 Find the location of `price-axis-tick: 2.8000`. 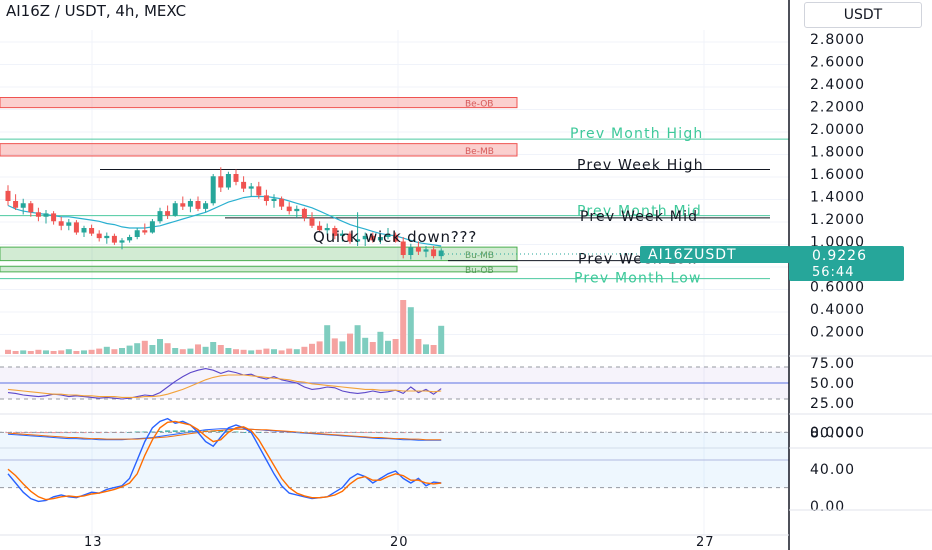

price-axis-tick: 2.8000 is located at coordinates (837, 40).